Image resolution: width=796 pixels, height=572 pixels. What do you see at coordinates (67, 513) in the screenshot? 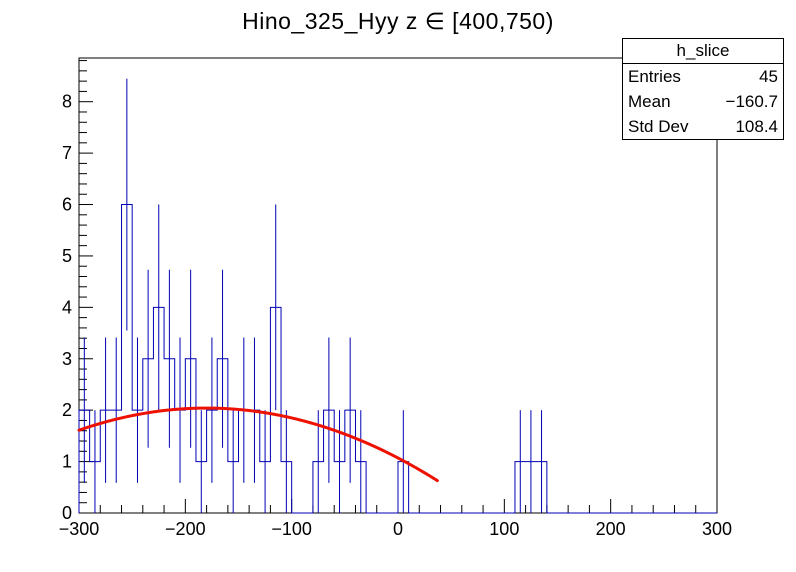
I see `y-axis-tick-label: 0` at bounding box center [67, 513].